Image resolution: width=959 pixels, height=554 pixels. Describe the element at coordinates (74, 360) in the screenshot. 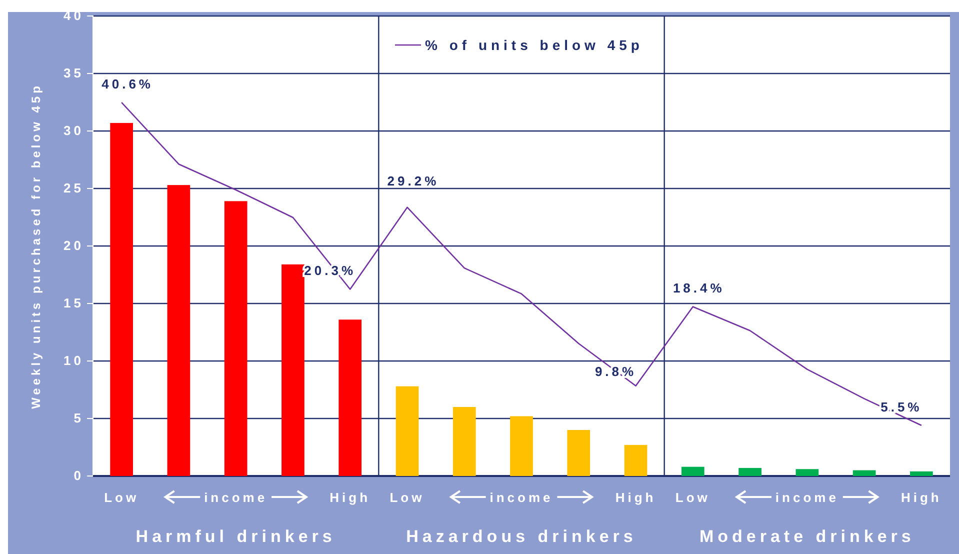

I see `y-tick-label: 10` at that location.